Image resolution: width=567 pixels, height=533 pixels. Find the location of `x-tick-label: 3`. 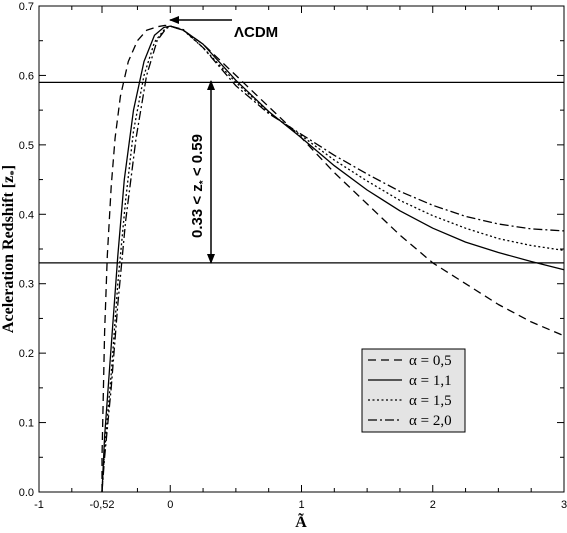

x-tick-label: 3 is located at coordinates (564, 505).